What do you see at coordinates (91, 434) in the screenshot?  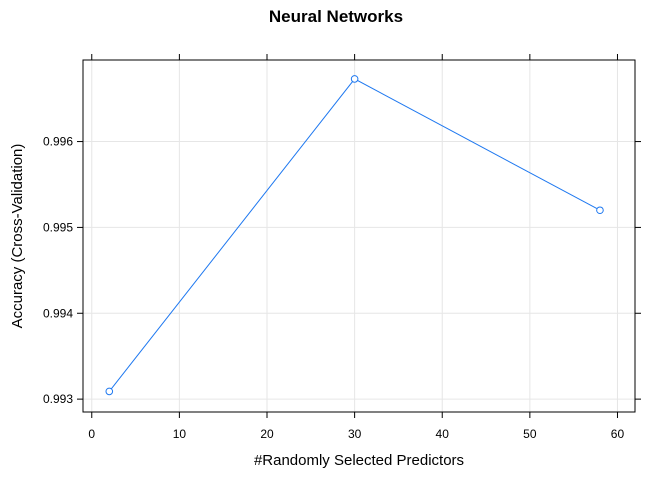 I see `x-tick-label: 0` at bounding box center [91, 434].